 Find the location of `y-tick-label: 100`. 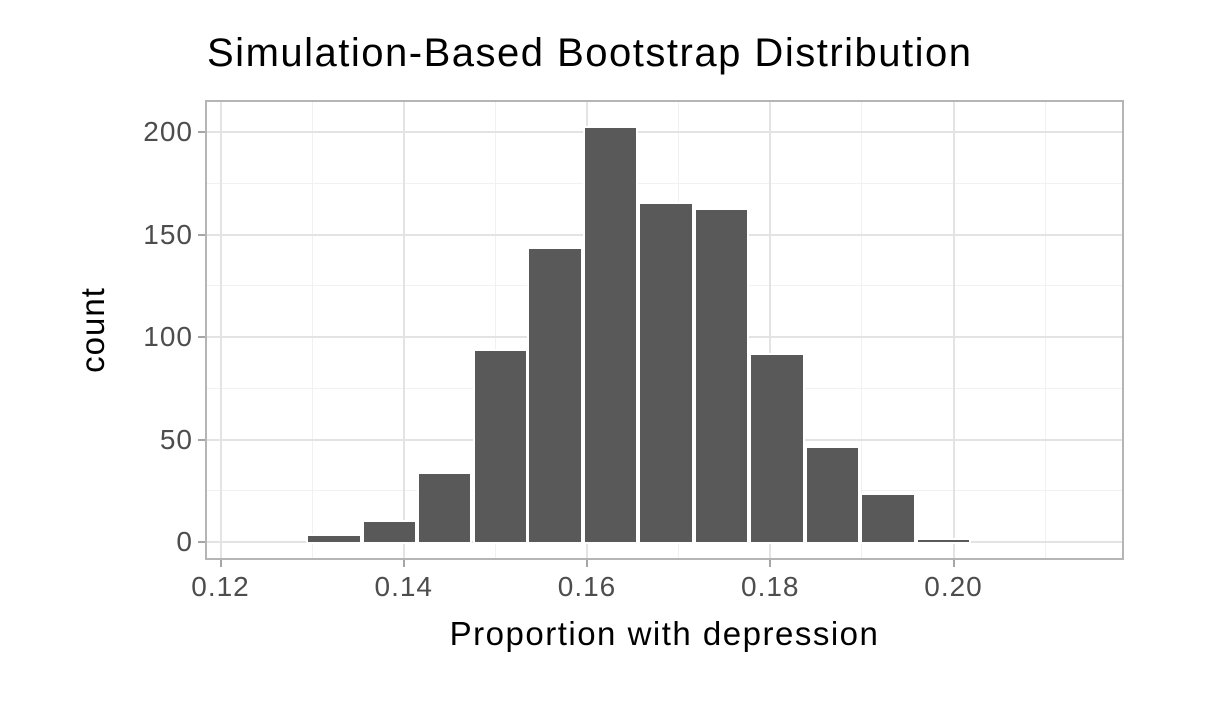

y-tick-label: 100 is located at coordinates (168, 336).